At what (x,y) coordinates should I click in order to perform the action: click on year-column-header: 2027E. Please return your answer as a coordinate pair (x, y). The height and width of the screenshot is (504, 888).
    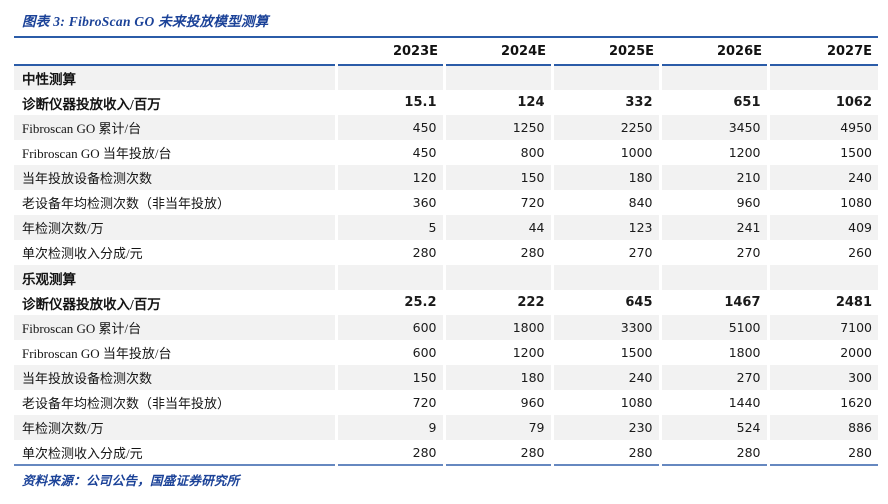
    Looking at the image, I should click on (823, 51).